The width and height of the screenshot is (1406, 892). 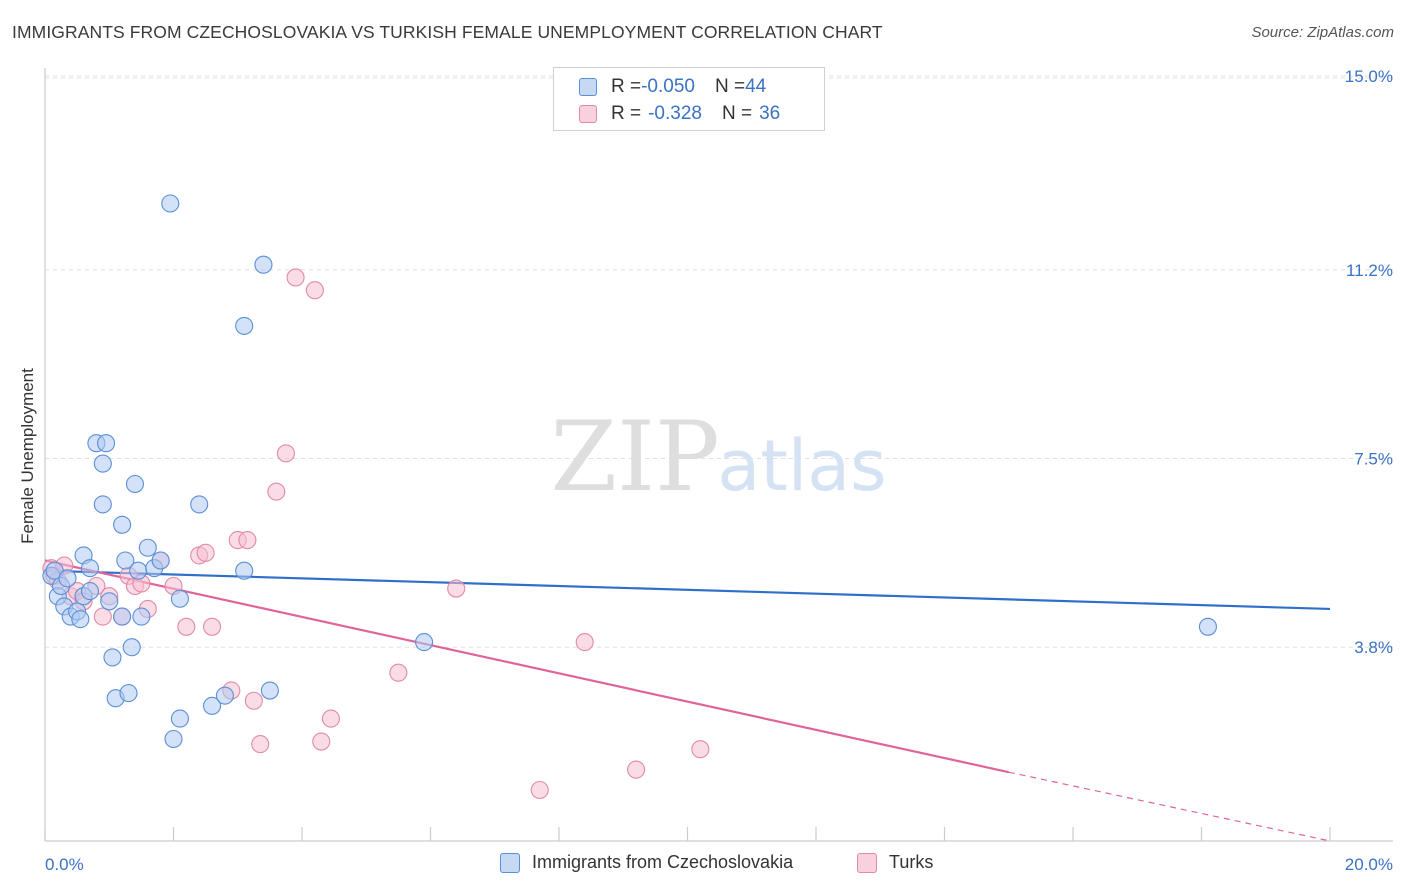 What do you see at coordinates (675, 113) in the screenshot?
I see `legend-r-value: -0.328` at bounding box center [675, 113].